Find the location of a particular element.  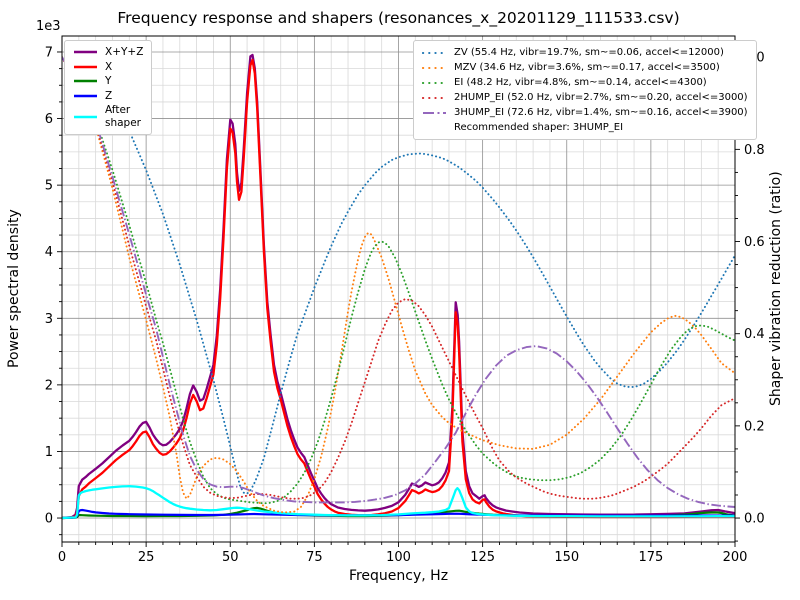

legend-item-label: Y is located at coordinates (108, 81).